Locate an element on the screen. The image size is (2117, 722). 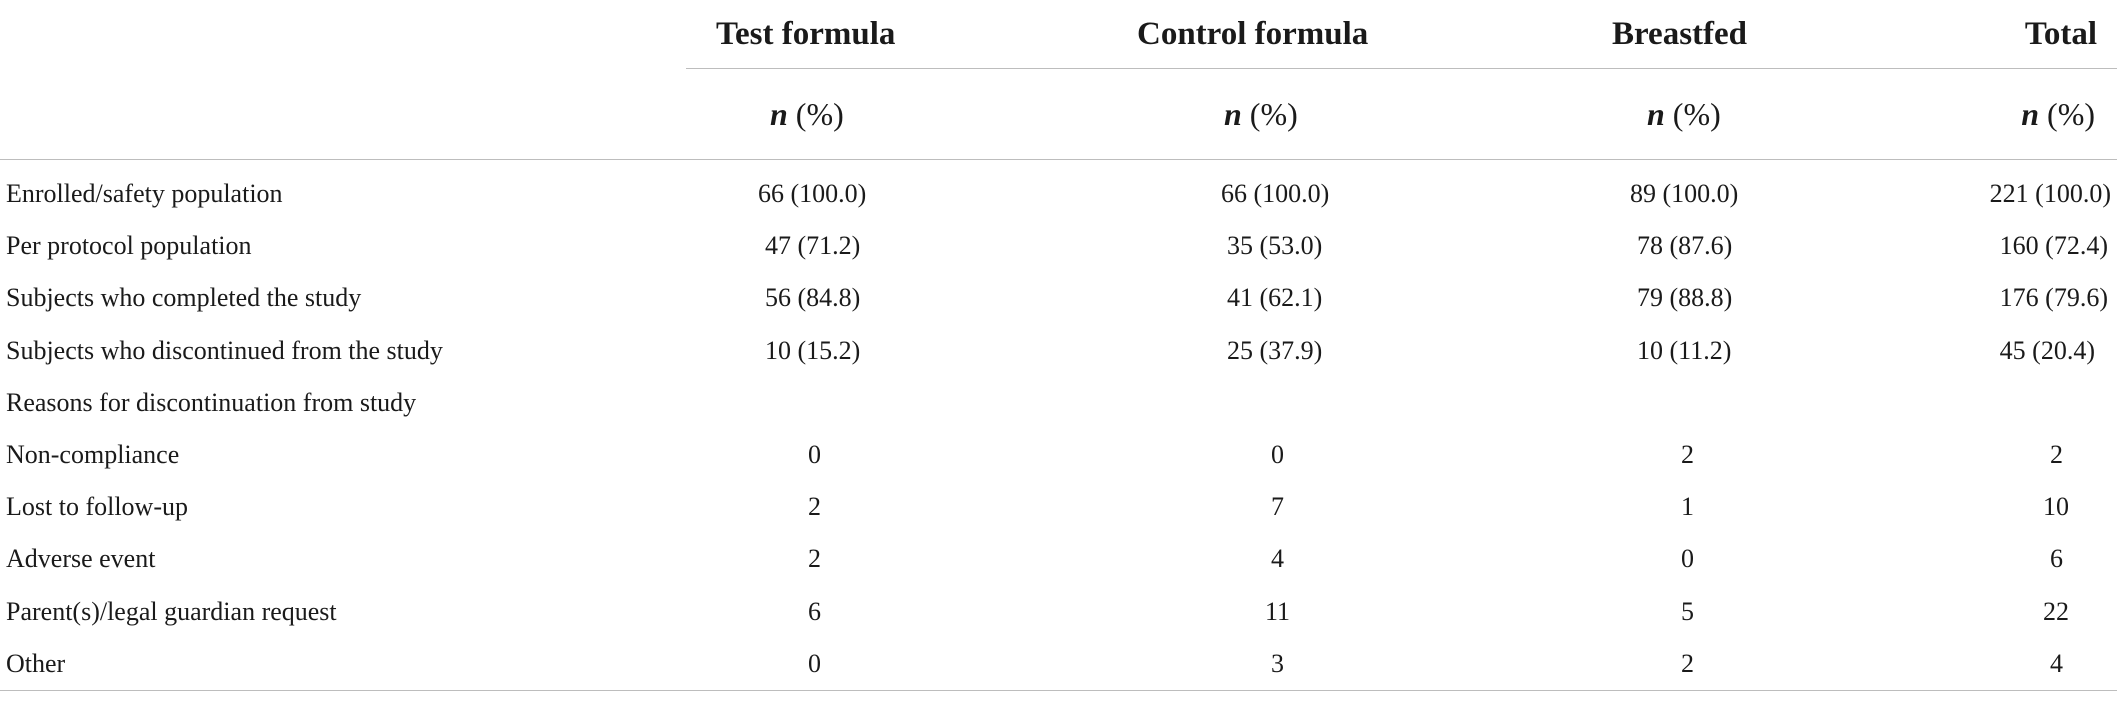
table-row: Reasons for discontinuation from study is located at coordinates (1058, 403).